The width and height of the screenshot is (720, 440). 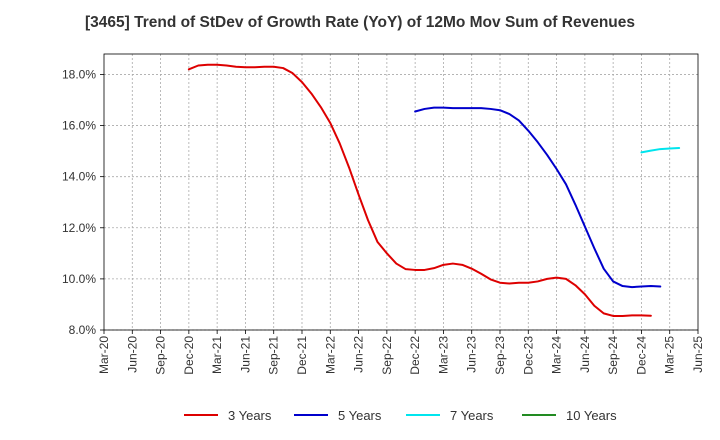 I want to click on legend-label: 3 Years, so click(x=250, y=415).